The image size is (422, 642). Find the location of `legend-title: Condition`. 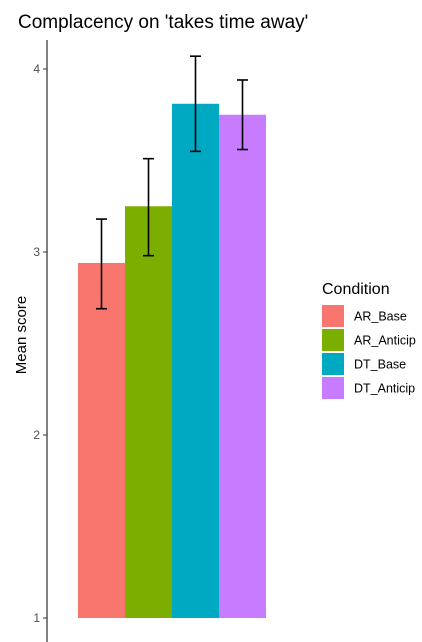

legend-title: Condition is located at coordinates (356, 289).